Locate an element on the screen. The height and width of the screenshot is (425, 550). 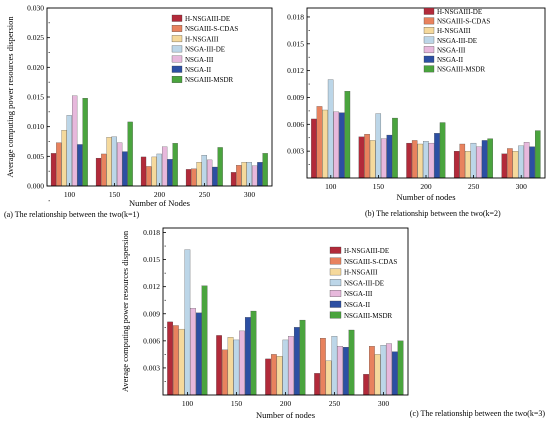
legend-label: H-NSGAIII is located at coordinates (202, 39).